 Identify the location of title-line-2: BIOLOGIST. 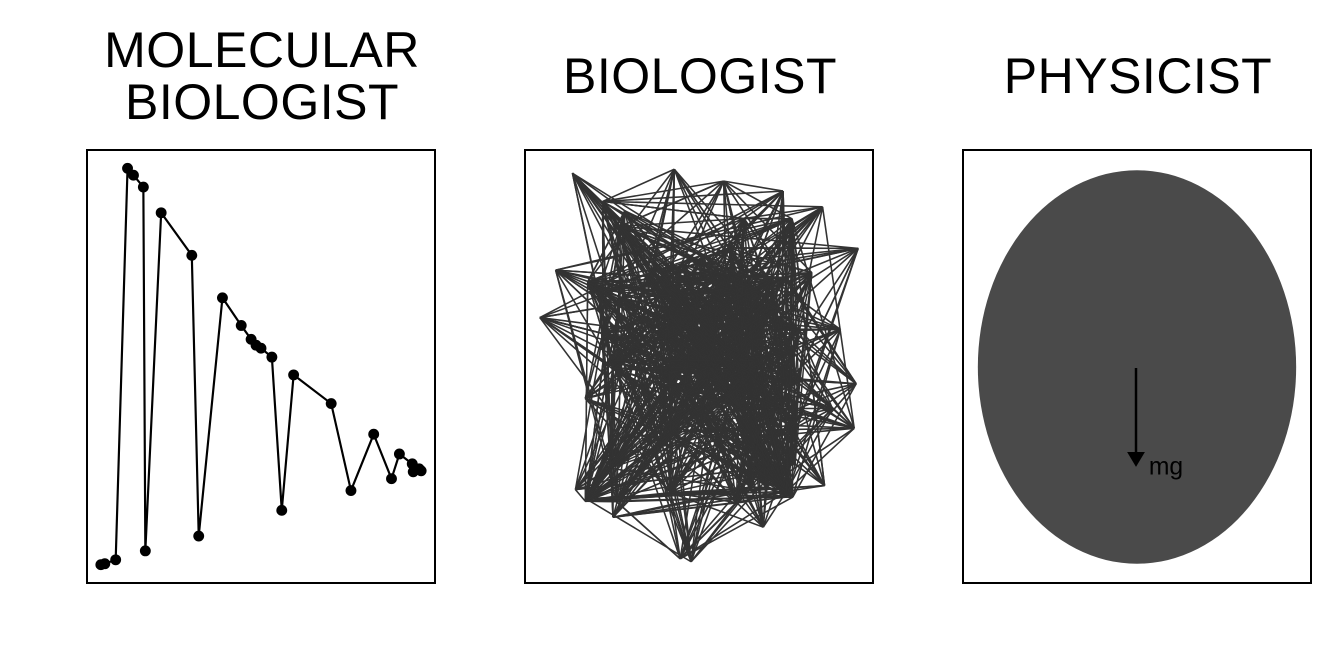
(261, 102).